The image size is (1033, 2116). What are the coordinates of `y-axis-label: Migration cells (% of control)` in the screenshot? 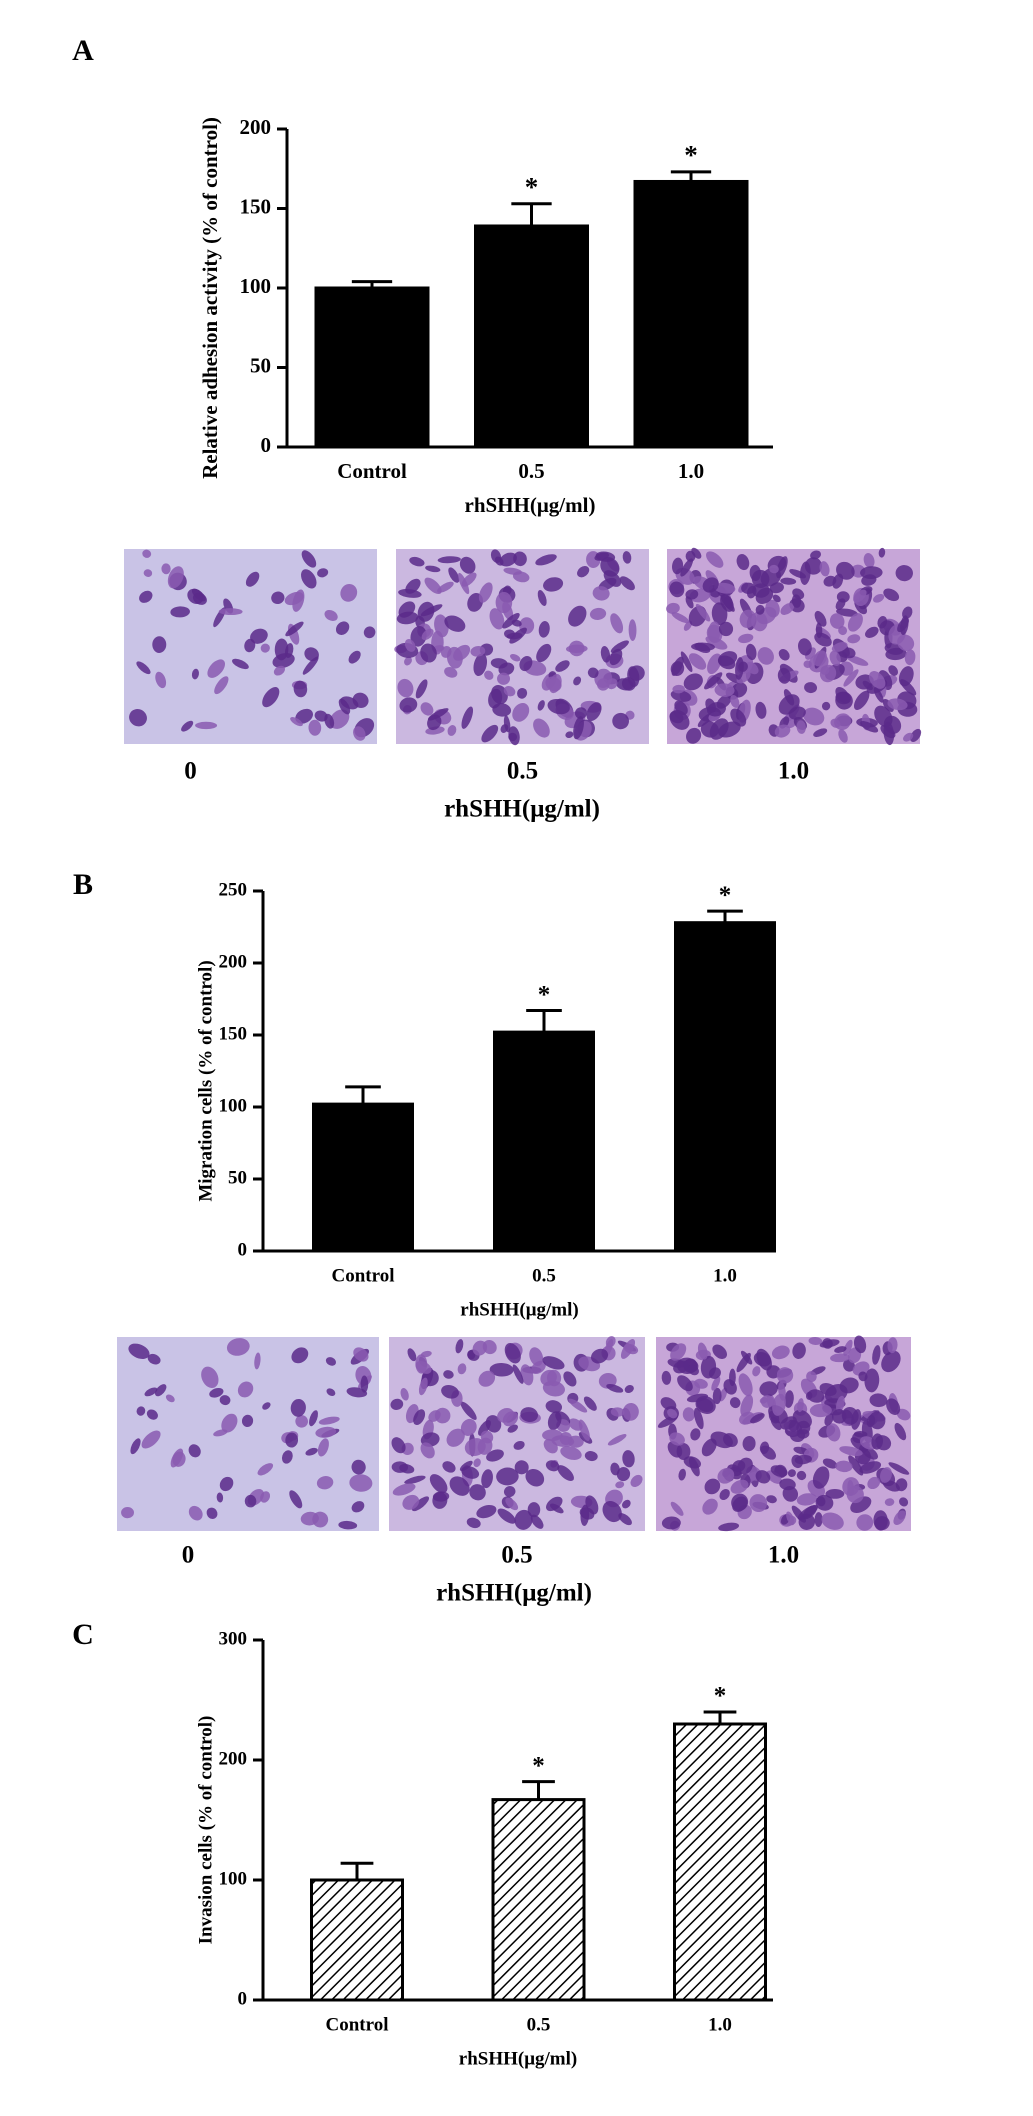 It's located at (205, 1080).